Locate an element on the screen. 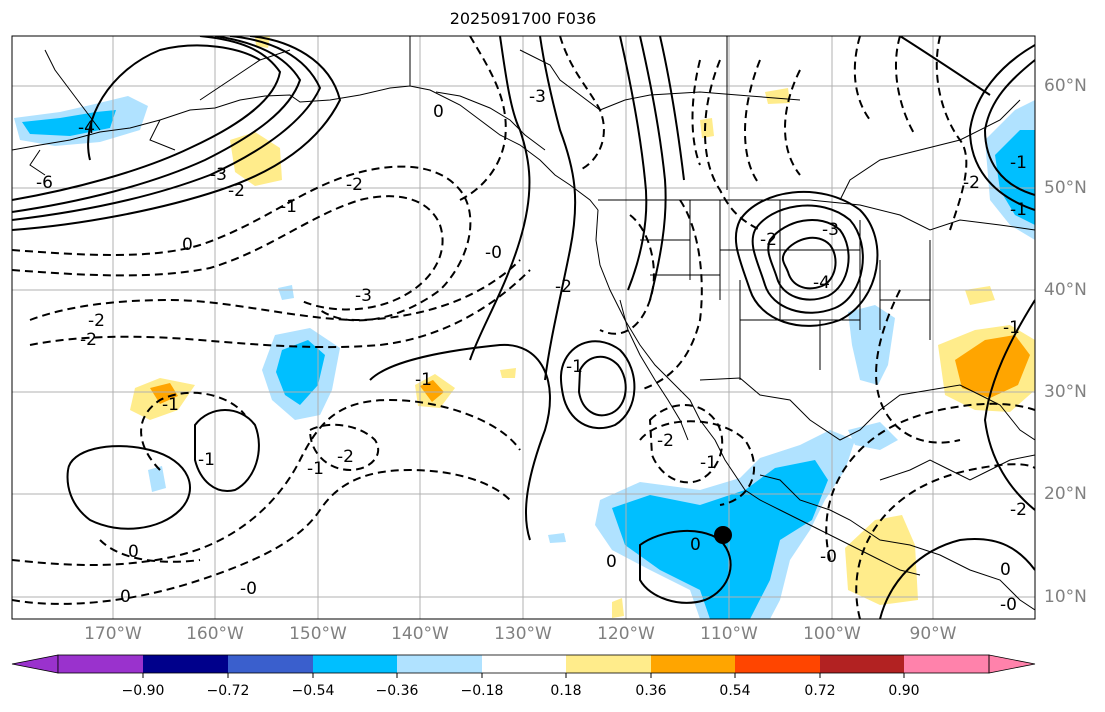 Image resolution: width=1105 pixels, height=712 pixels. longitude-label: 140°W is located at coordinates (420, 634).